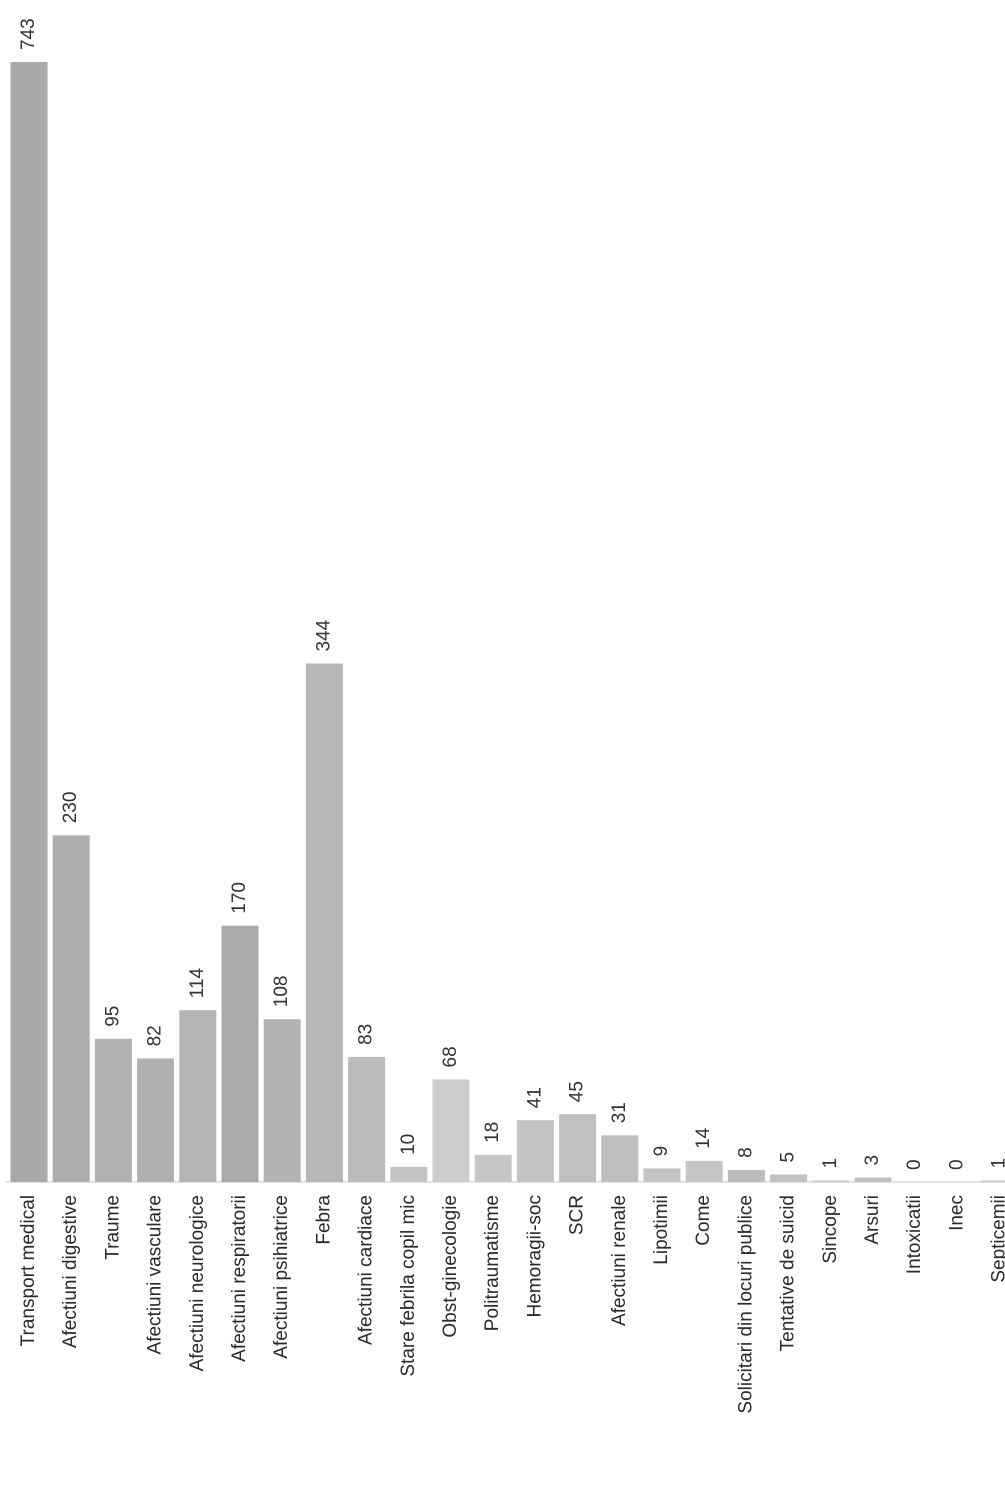 This screenshot has height=1497, width=1005. What do you see at coordinates (408, 1286) in the screenshot?
I see `category-label-9: Stare febrila copil mic` at bounding box center [408, 1286].